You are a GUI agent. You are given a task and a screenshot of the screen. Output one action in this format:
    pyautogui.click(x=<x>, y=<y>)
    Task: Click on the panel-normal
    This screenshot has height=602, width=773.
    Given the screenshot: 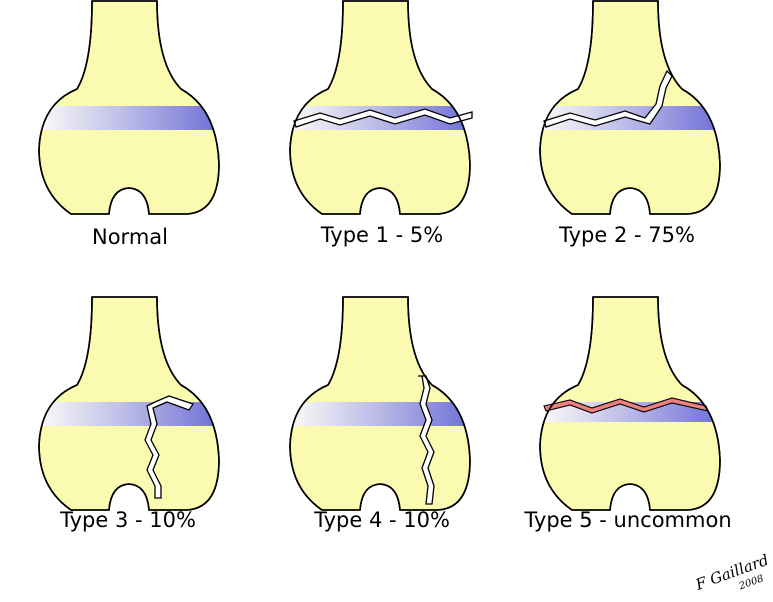 What is the action you would take?
    pyautogui.click(x=129, y=107)
    